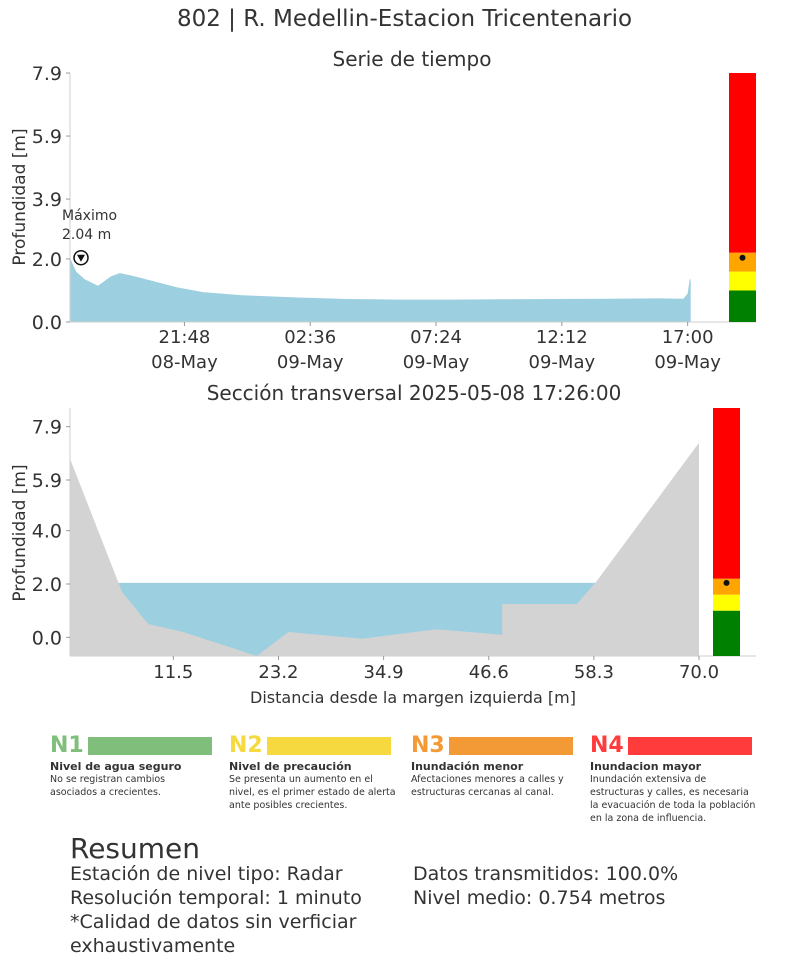 The height and width of the screenshot is (969, 809). Describe the element at coordinates (185, 337) in the screenshot. I see `ts-xtick-time: 21:48` at that location.